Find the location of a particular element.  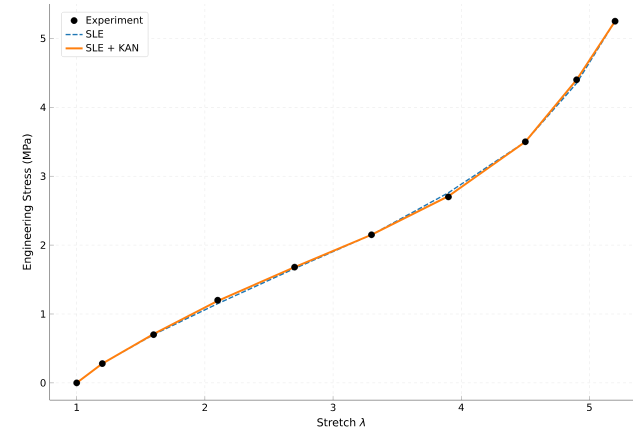

y-tick-label: 2 is located at coordinates (43, 245).